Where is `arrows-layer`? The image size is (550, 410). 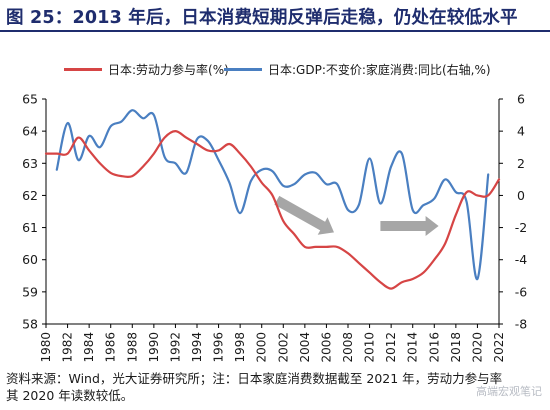
arrows-layer is located at coordinates (356, 215).